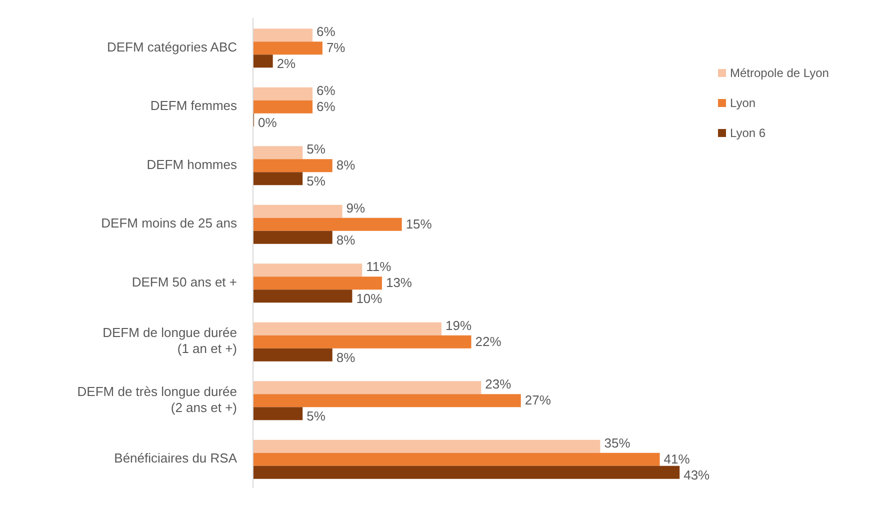 This screenshot has width=896, height=508. I want to click on data-label: 7%, so click(336, 48).